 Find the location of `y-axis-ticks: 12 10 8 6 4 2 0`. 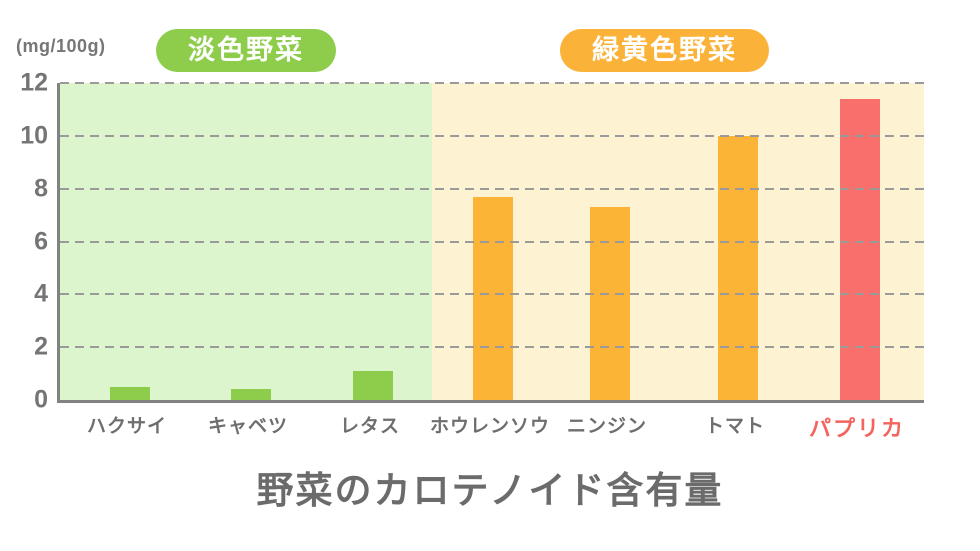

y-axis-ticks: 12 10 8 6 4 2 0 is located at coordinates (24, 241).